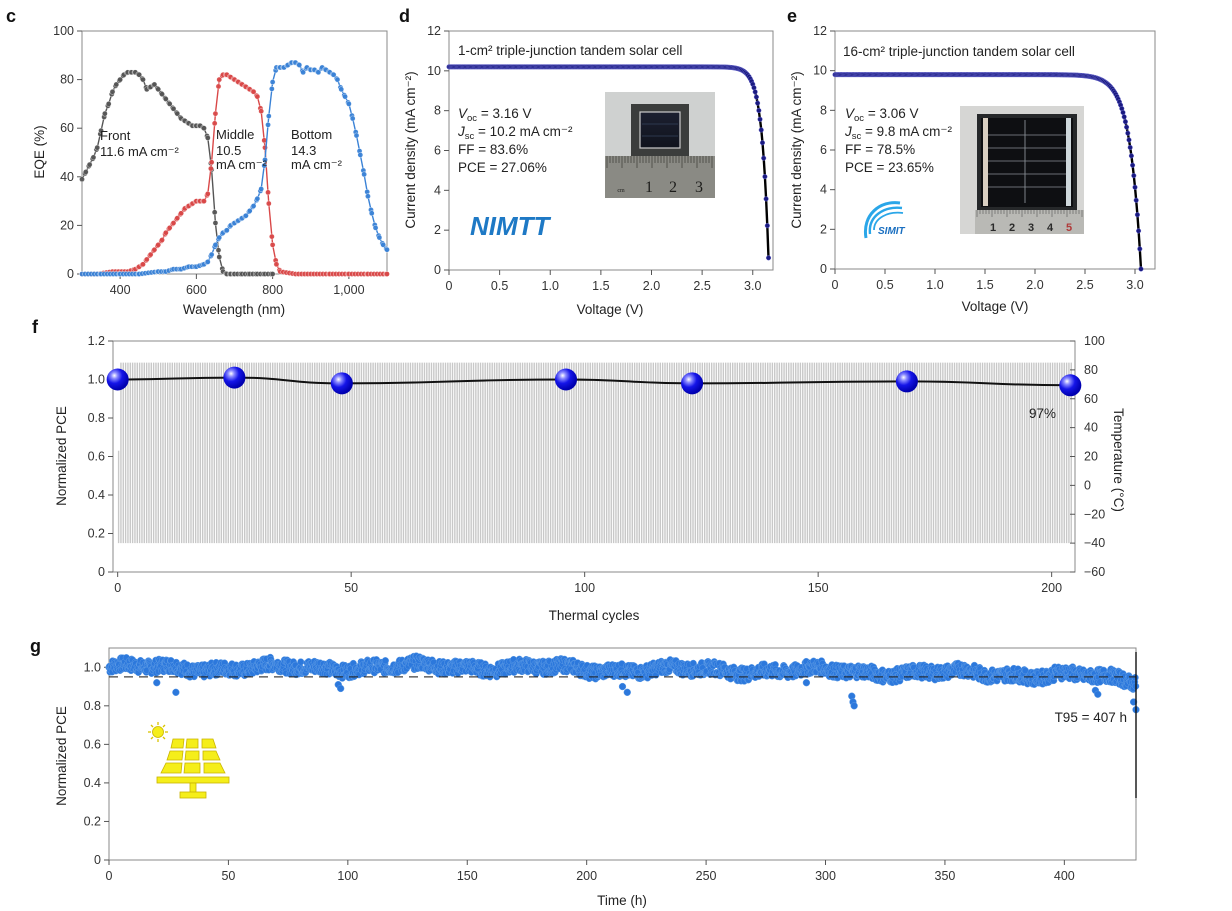 Image resolution: width=1232 pixels, height=911 pixels. I want to click on t95-annotation: T95 = 407 h, so click(1091, 717).